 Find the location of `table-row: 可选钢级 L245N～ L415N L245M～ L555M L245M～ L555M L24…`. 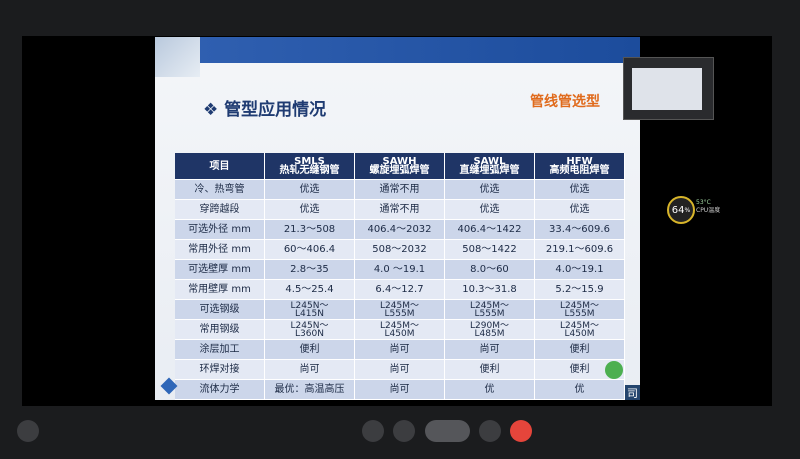

table-row: 可选钢级 L245N～ L415N L245M～ L555M L245M～ L555M L24… is located at coordinates (400, 310).